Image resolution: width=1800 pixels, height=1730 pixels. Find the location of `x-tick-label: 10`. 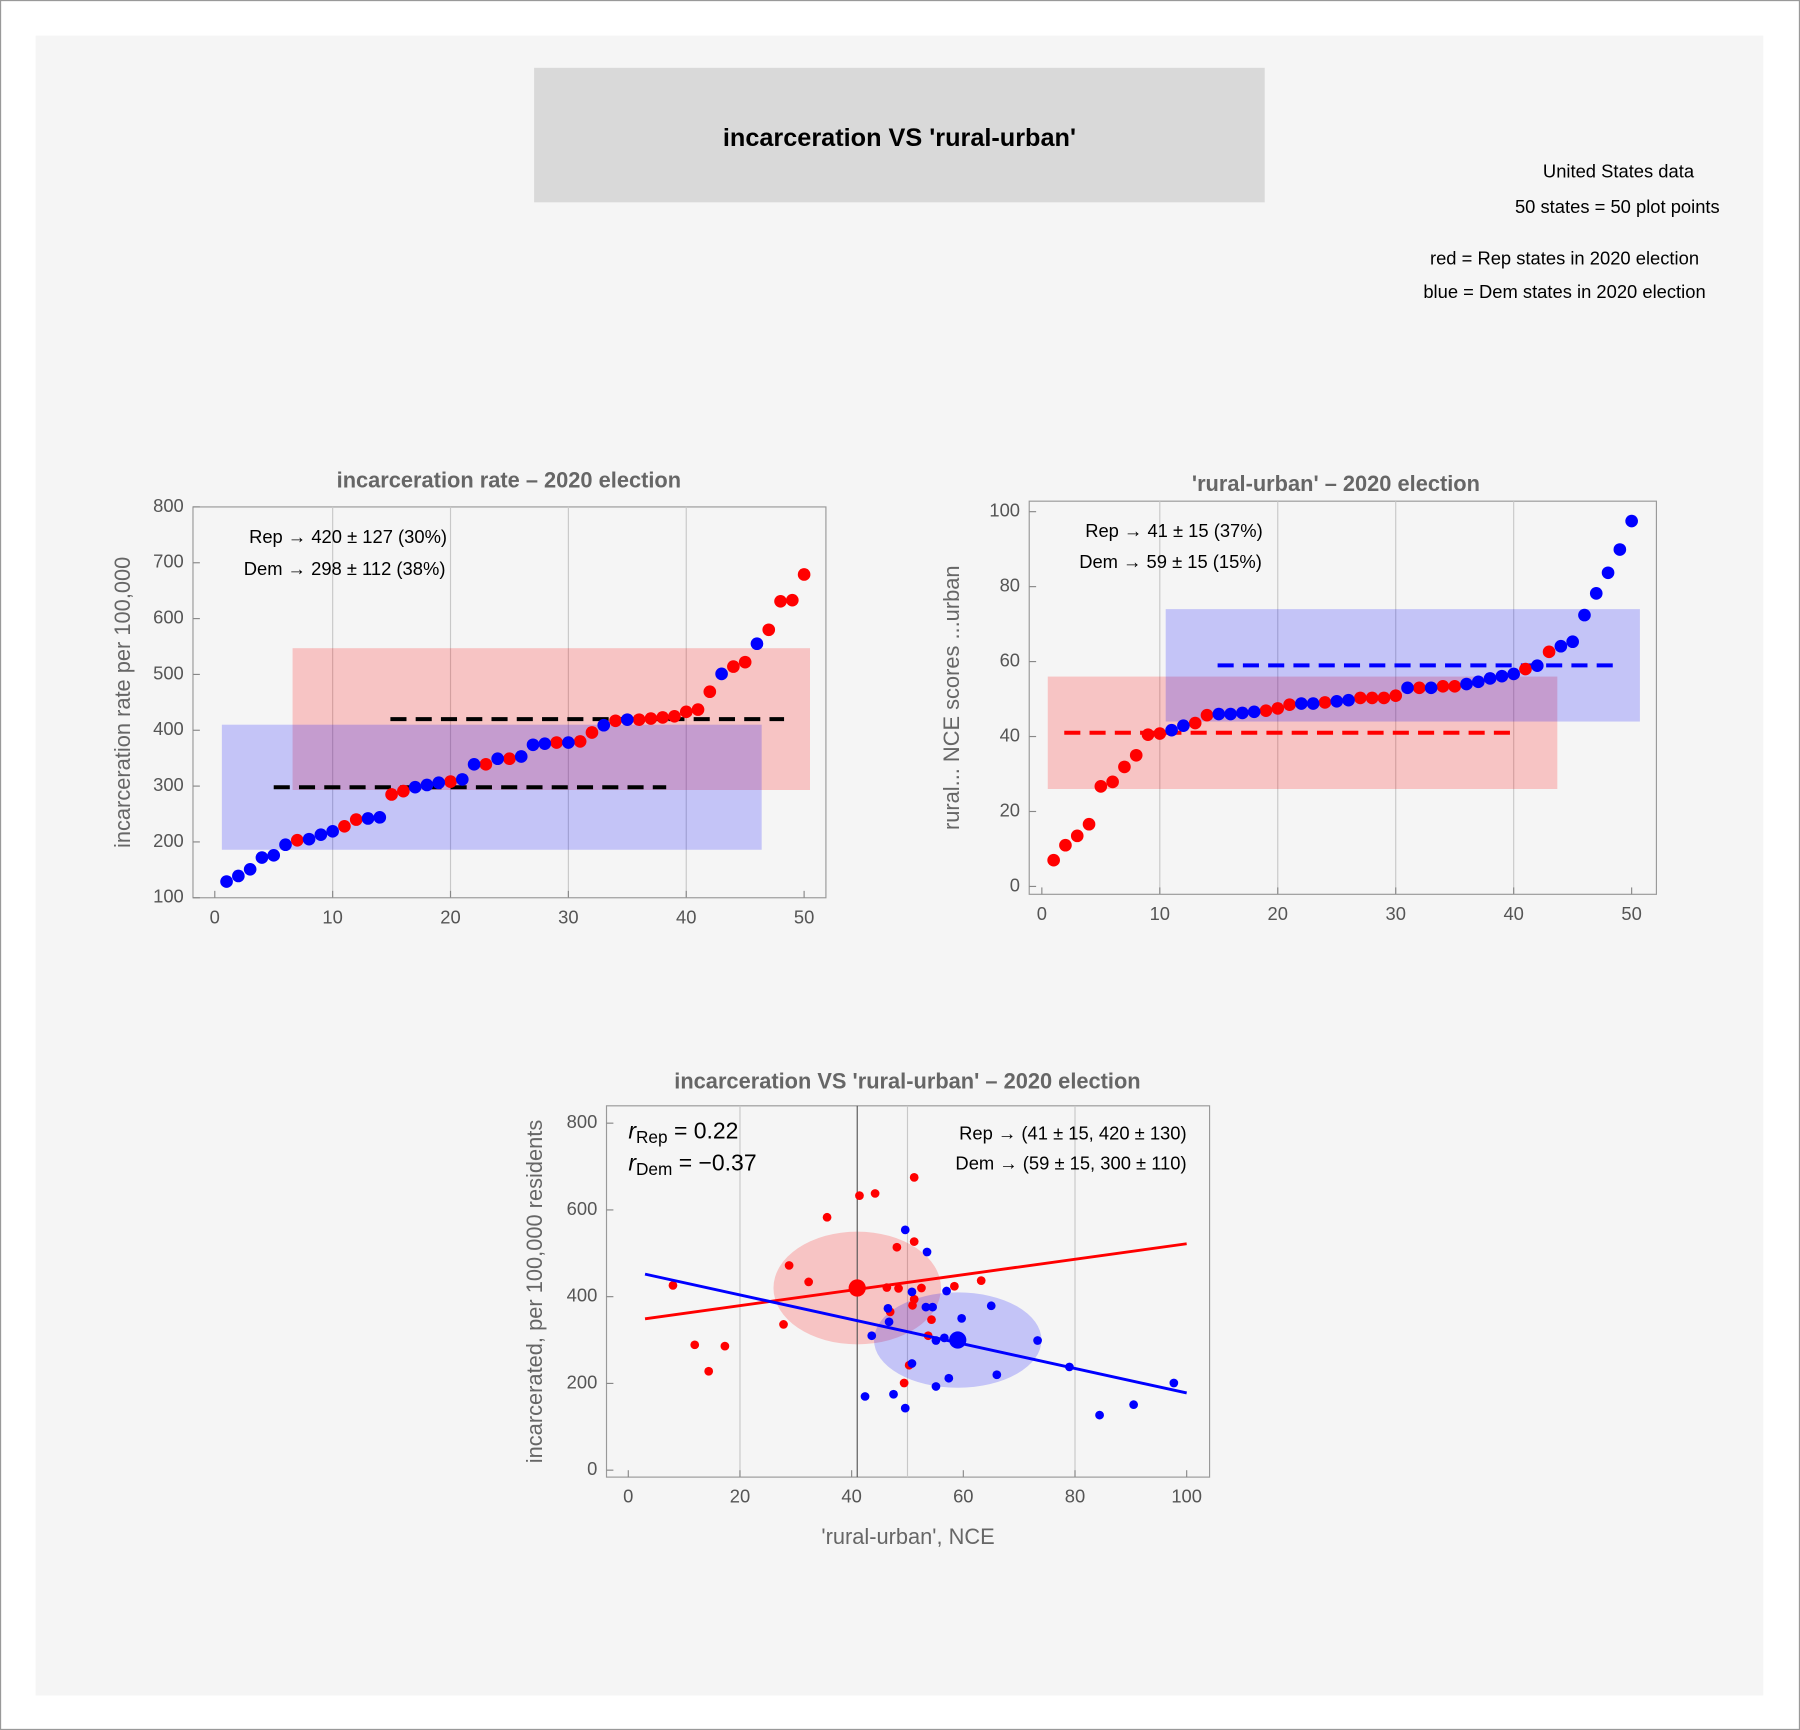

x-tick-label: 10 is located at coordinates (1160, 913).